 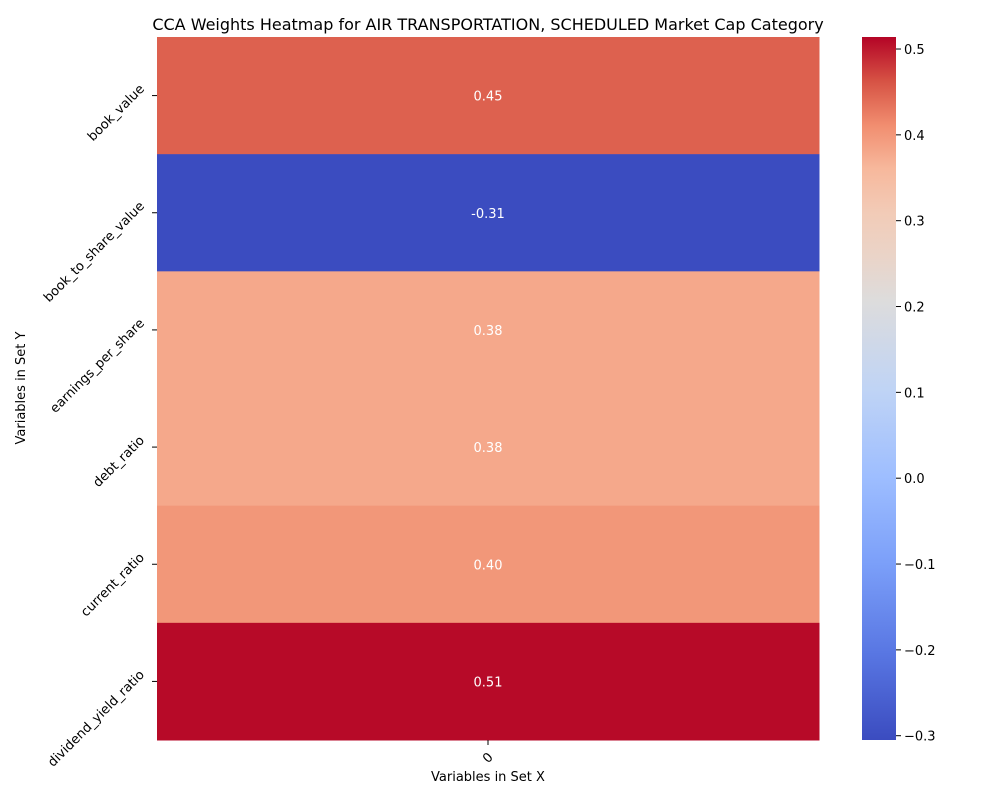 What do you see at coordinates (116, 113) in the screenshot?
I see `y-tick-label: book_value` at bounding box center [116, 113].